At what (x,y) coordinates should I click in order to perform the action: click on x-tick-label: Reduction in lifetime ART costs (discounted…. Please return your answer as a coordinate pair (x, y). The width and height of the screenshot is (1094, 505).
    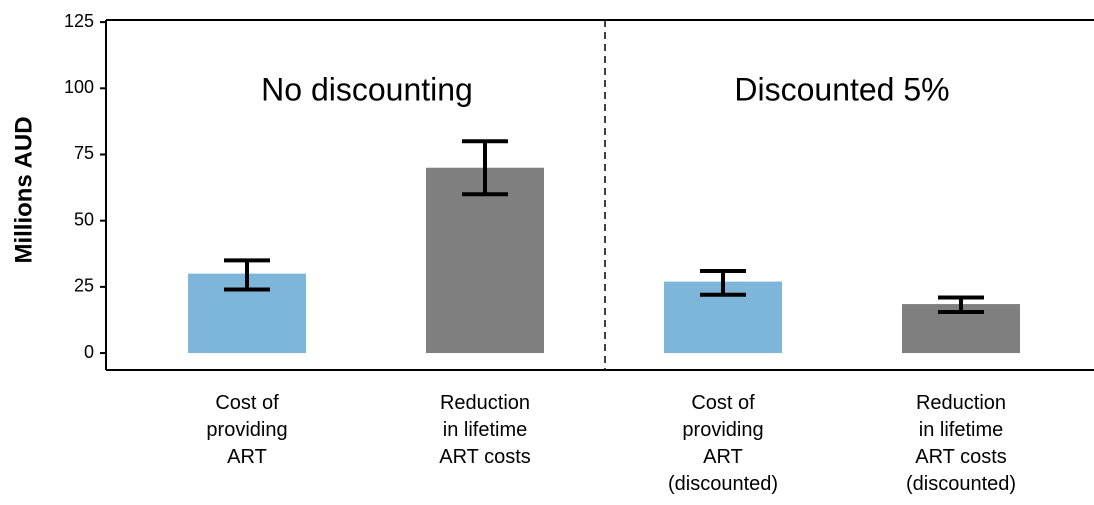
    Looking at the image, I should click on (961, 443).